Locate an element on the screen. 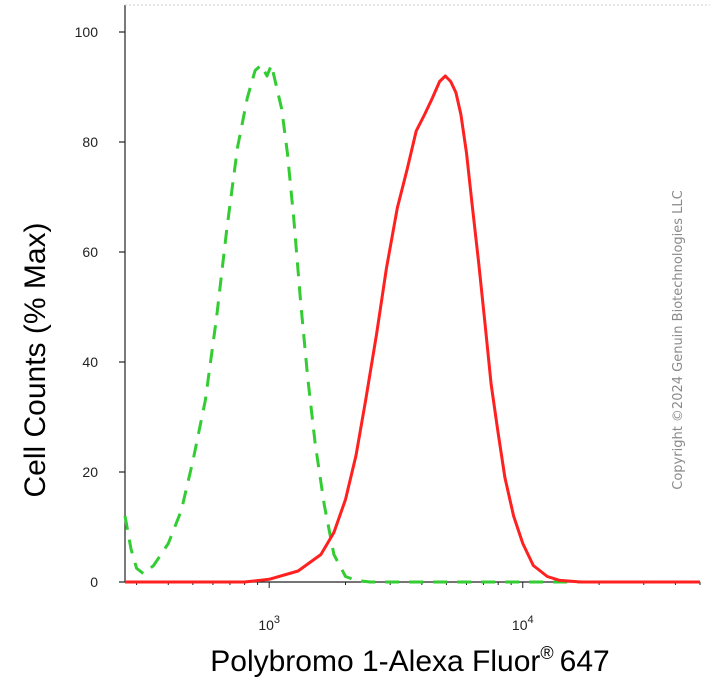  y-axis-title: Cell Counts (% Max) is located at coordinates (35, 359).